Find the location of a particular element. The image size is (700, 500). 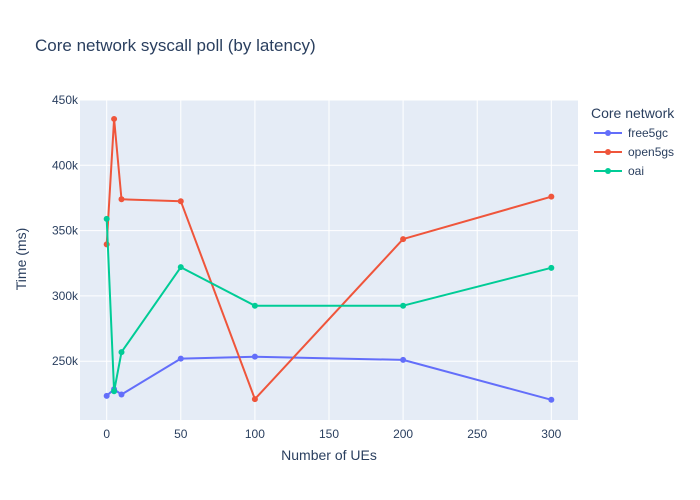

y-tick-label: 400k is located at coordinates (65, 165).